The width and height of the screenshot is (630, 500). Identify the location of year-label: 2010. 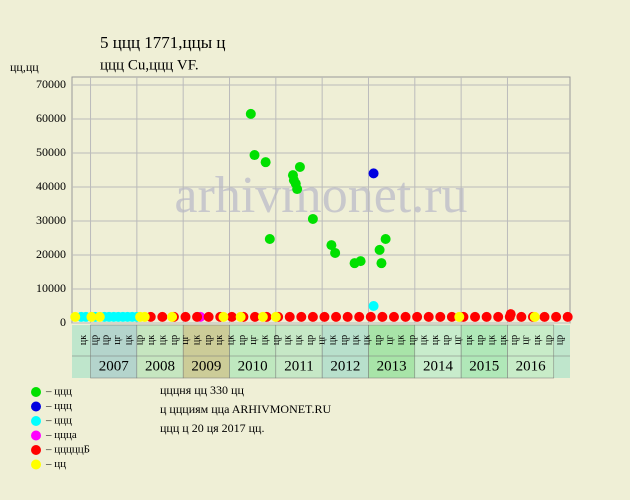
(253, 366).